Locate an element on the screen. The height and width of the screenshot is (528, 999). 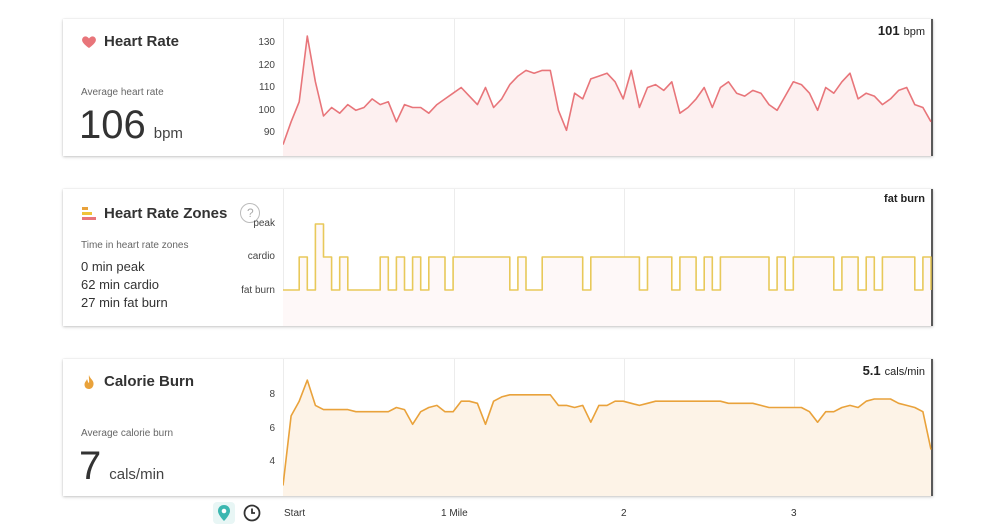
calorie-title-row: Calorie Burn is located at coordinates (137, 381).